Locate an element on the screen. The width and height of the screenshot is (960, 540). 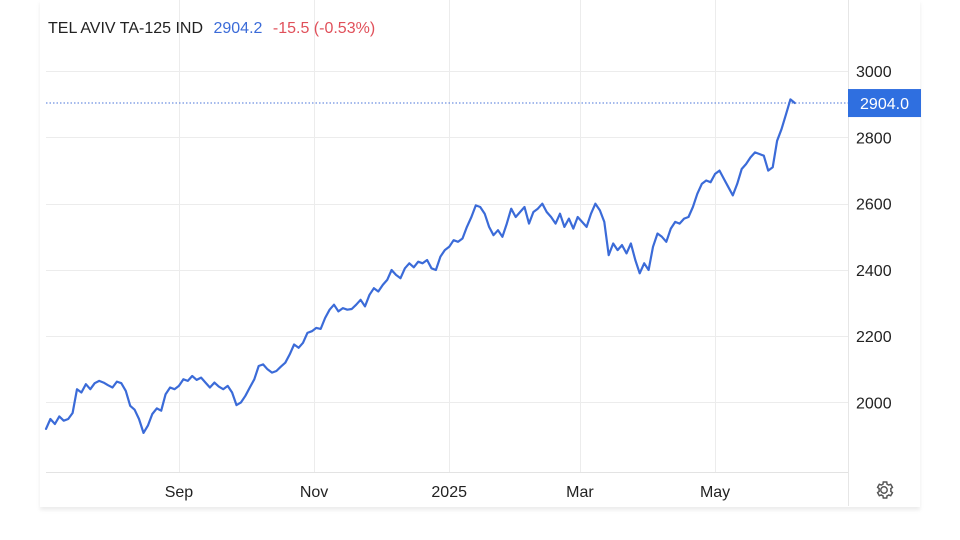
x-tick-label: 2025 is located at coordinates (449, 492).